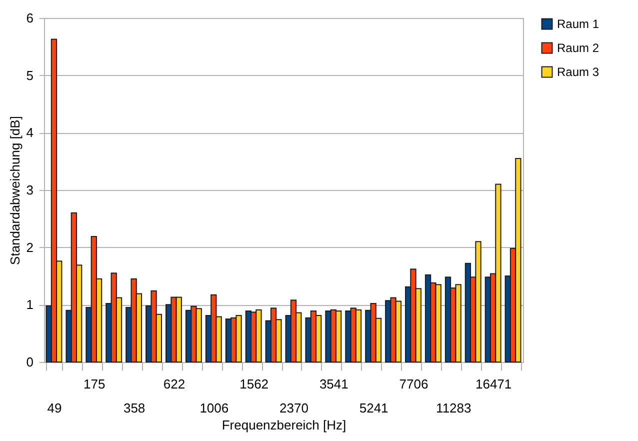 Image resolution: width=638 pixels, height=441 pixels. Describe the element at coordinates (30, 75) in the screenshot. I see `y-tick-label: 5` at that location.